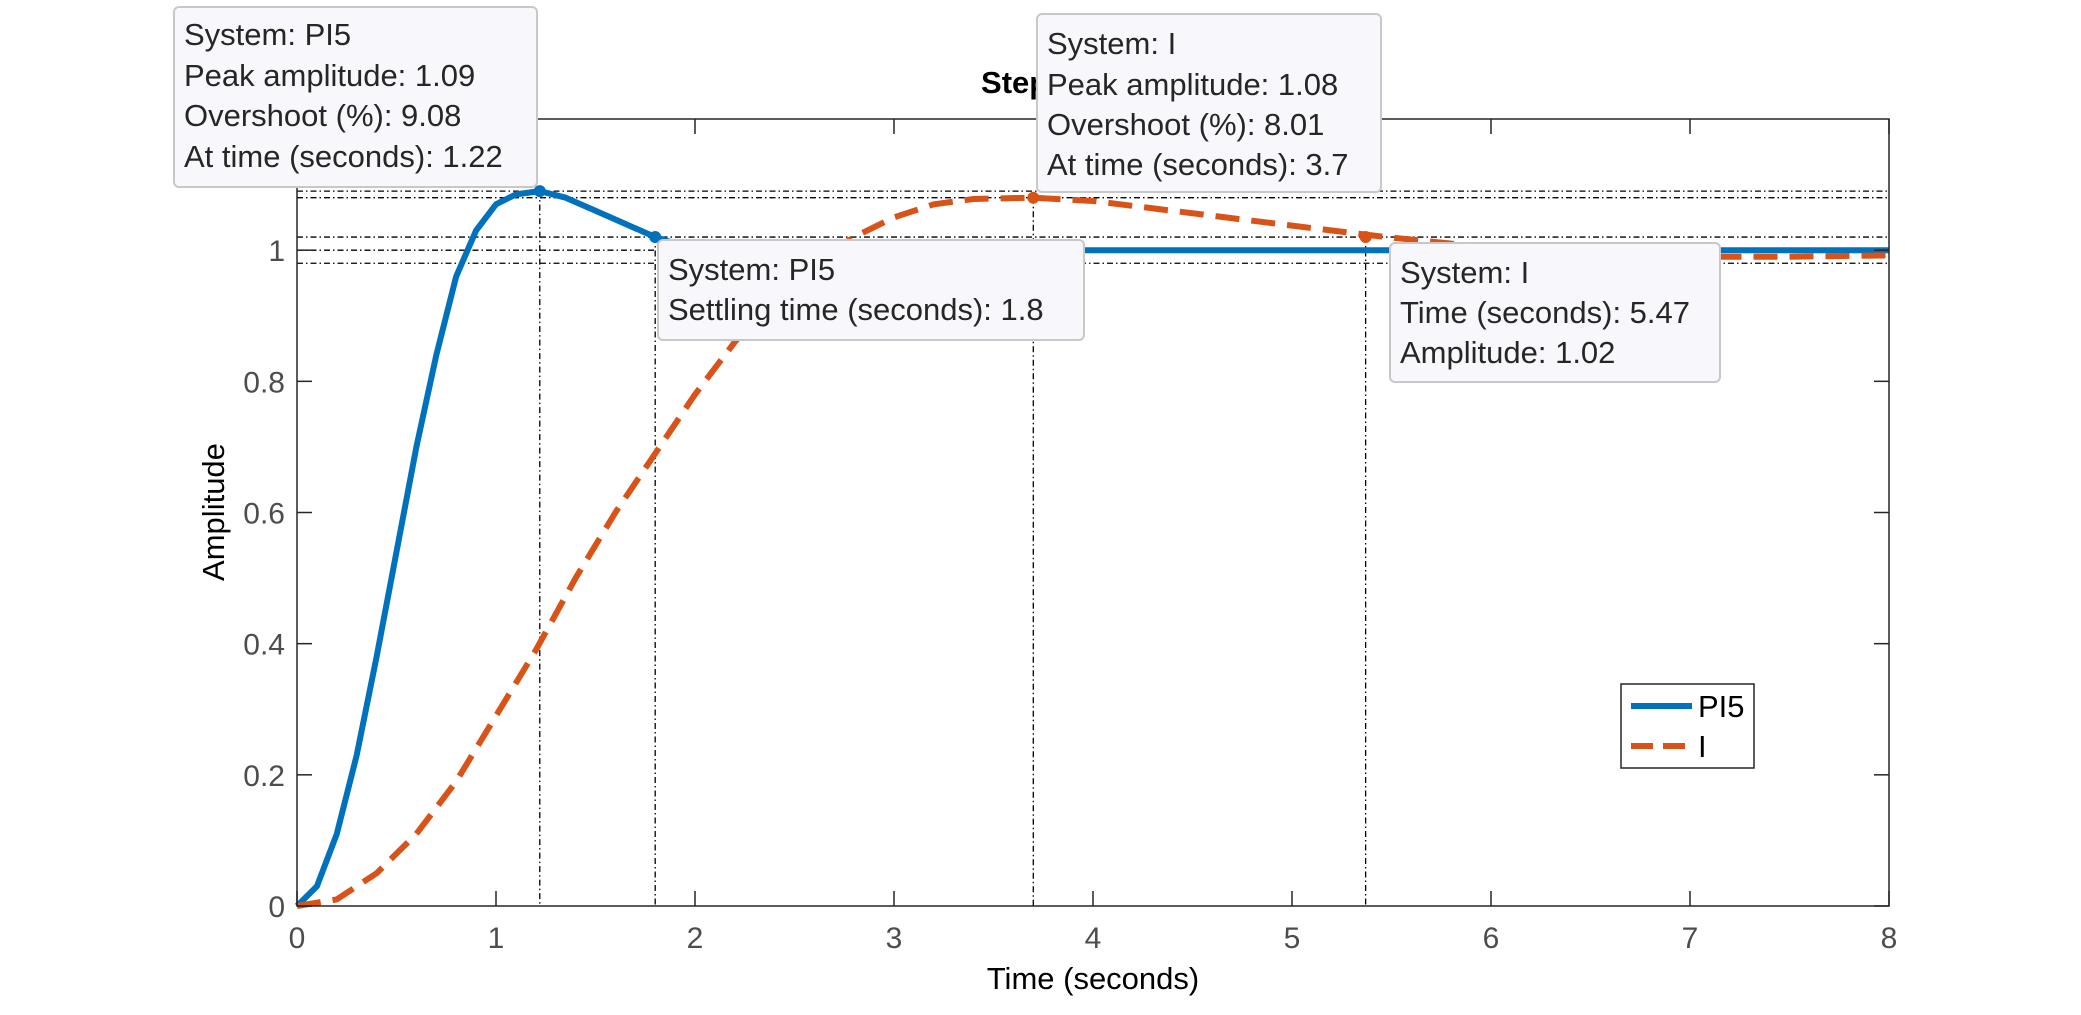  What do you see at coordinates (695, 938) in the screenshot?
I see `x-tick-label: 2` at bounding box center [695, 938].